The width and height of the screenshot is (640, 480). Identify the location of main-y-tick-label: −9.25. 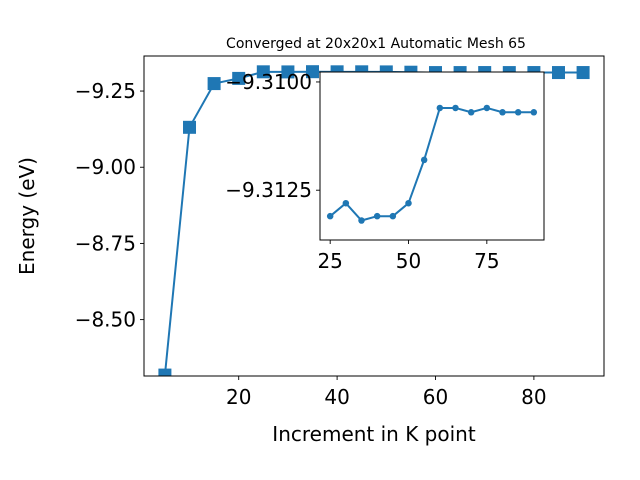
(105, 91).